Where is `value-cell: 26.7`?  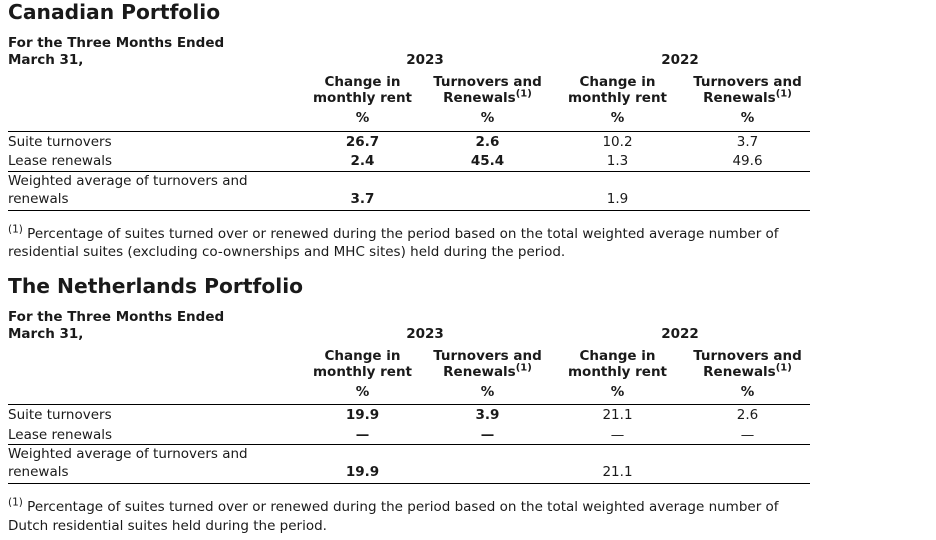
value-cell: 26.7 is located at coordinates (362, 141).